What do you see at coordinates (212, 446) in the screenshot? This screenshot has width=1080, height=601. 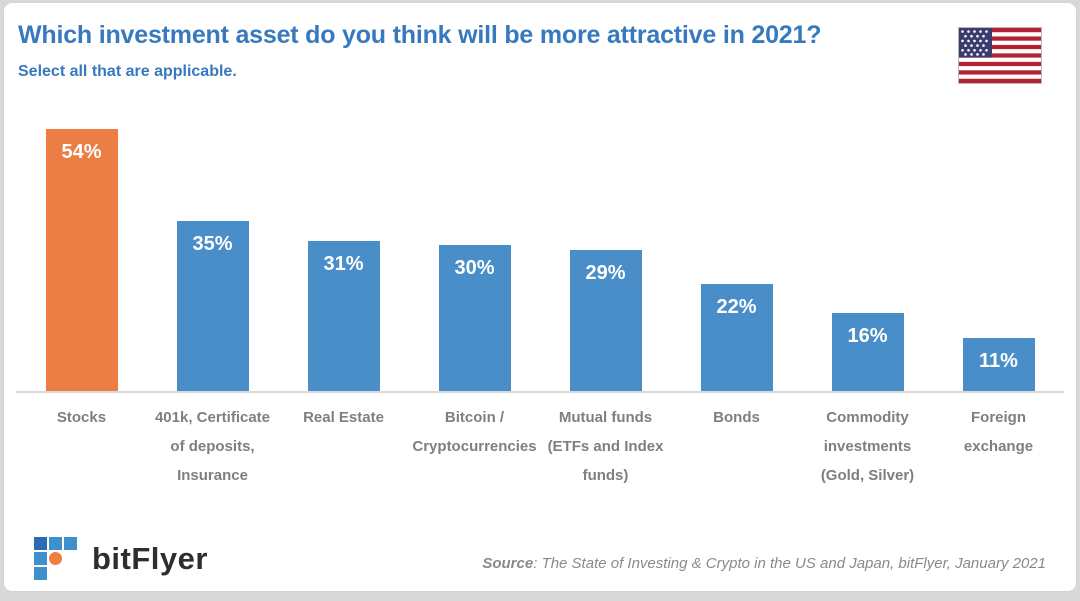 I see `category-label: 401k, Certificate of deposits, Insurance` at bounding box center [212, 446].